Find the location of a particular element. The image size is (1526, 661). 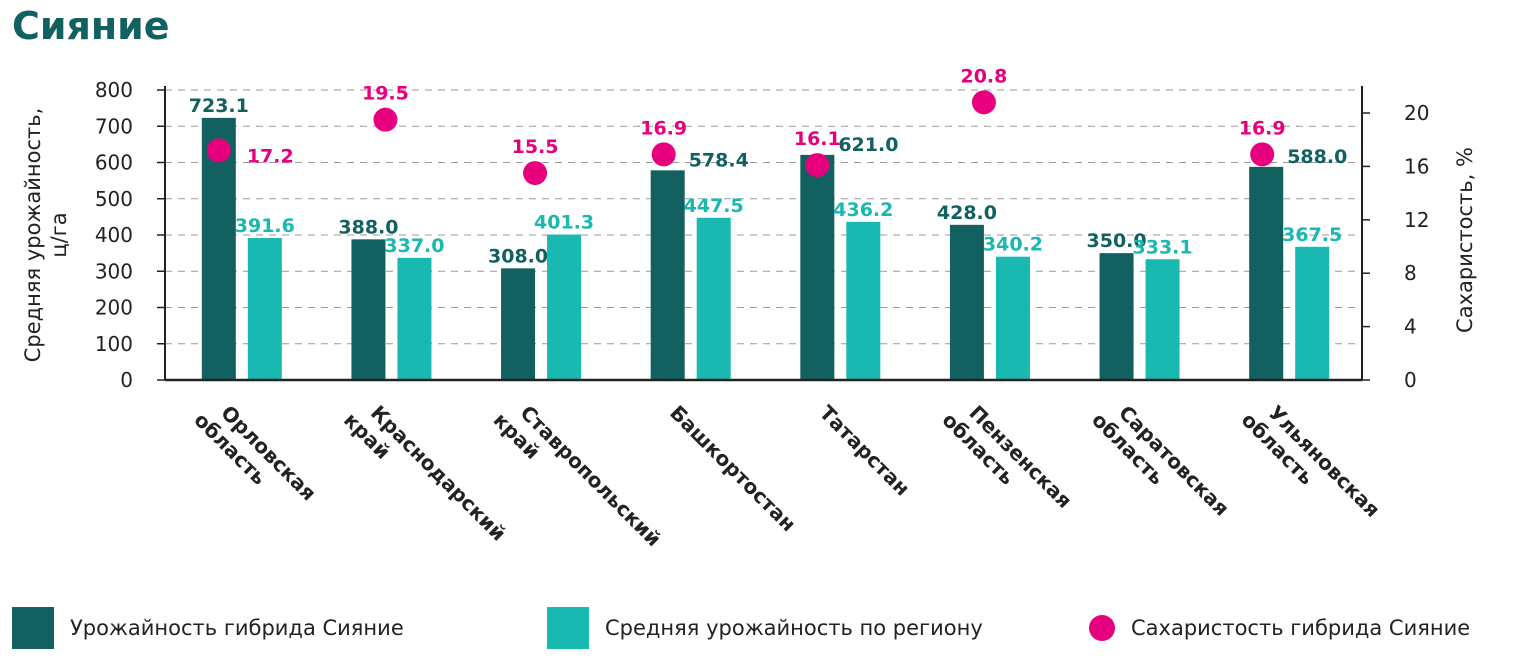

data-label-sugar: 15.5 is located at coordinates (535, 147).